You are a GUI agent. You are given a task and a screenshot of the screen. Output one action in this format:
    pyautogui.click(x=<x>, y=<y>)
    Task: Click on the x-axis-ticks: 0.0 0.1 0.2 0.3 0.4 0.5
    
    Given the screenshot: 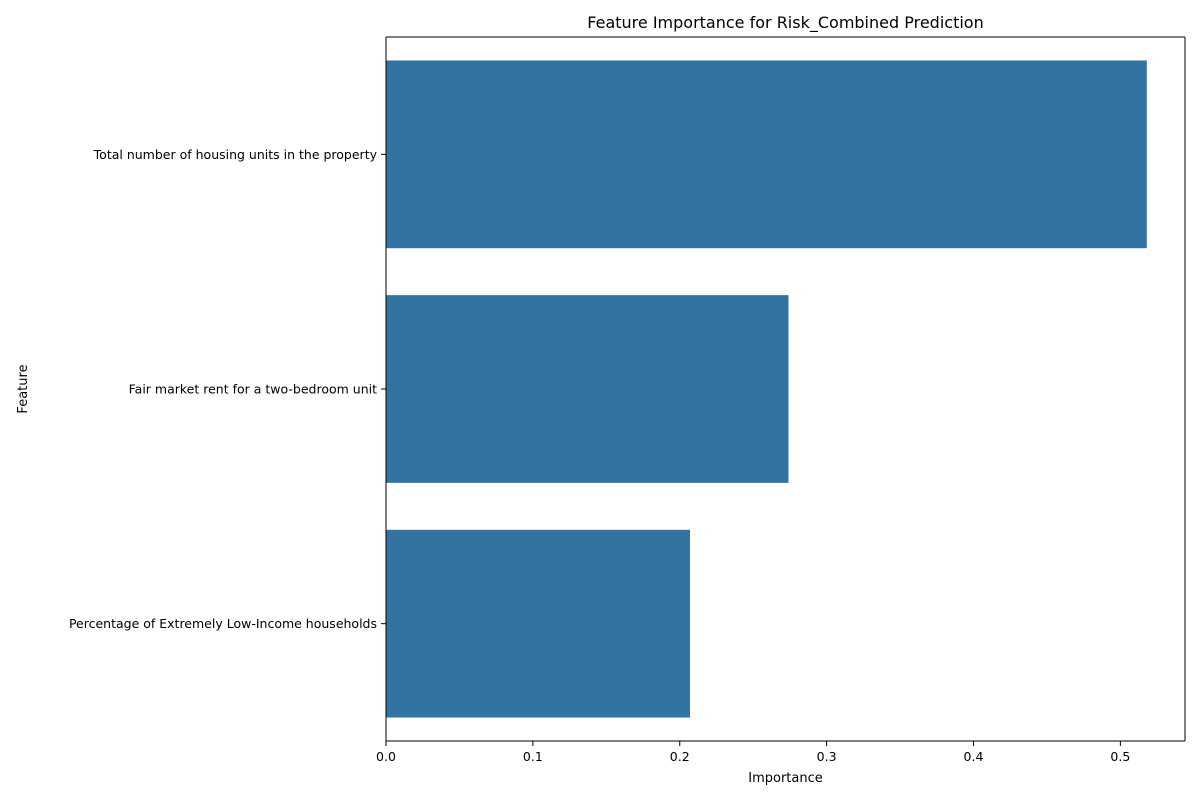 What is the action you would take?
    pyautogui.click(x=753, y=752)
    